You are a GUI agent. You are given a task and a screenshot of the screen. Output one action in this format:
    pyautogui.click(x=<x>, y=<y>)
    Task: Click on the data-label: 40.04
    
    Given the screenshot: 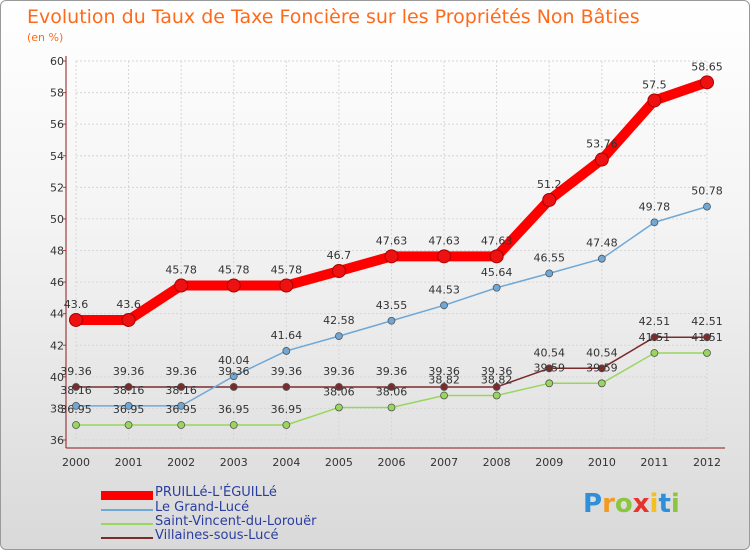 What is the action you would take?
    pyautogui.click(x=234, y=360)
    